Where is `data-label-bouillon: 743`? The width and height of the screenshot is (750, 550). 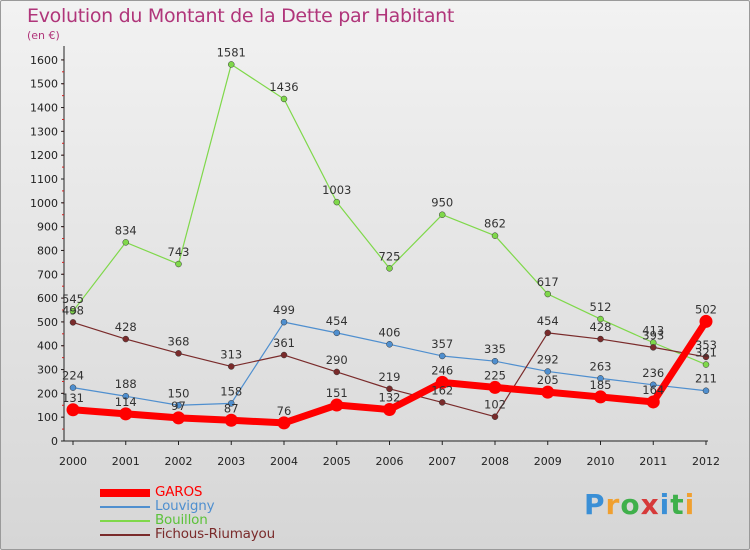
data-label-bouillon: 743 is located at coordinates (179, 252).